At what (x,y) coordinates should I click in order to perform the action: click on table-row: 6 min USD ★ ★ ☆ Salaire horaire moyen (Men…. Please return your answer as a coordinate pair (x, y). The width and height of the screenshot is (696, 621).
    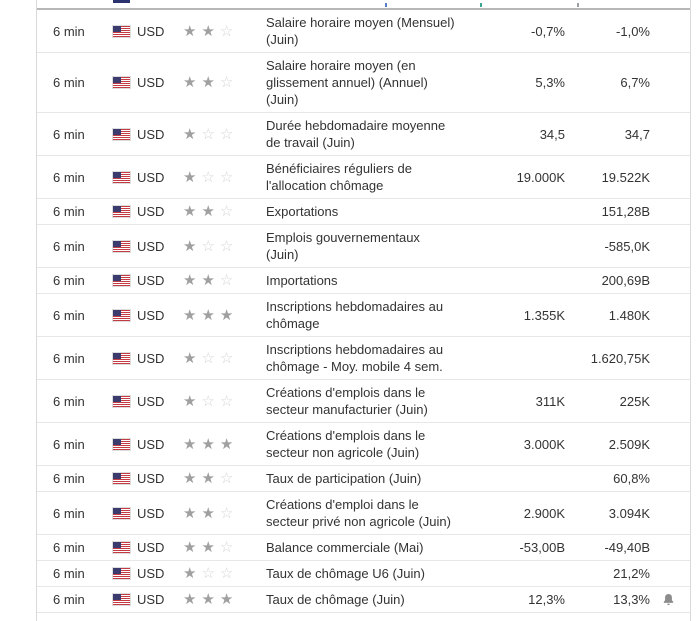
    Looking at the image, I should click on (363, 31).